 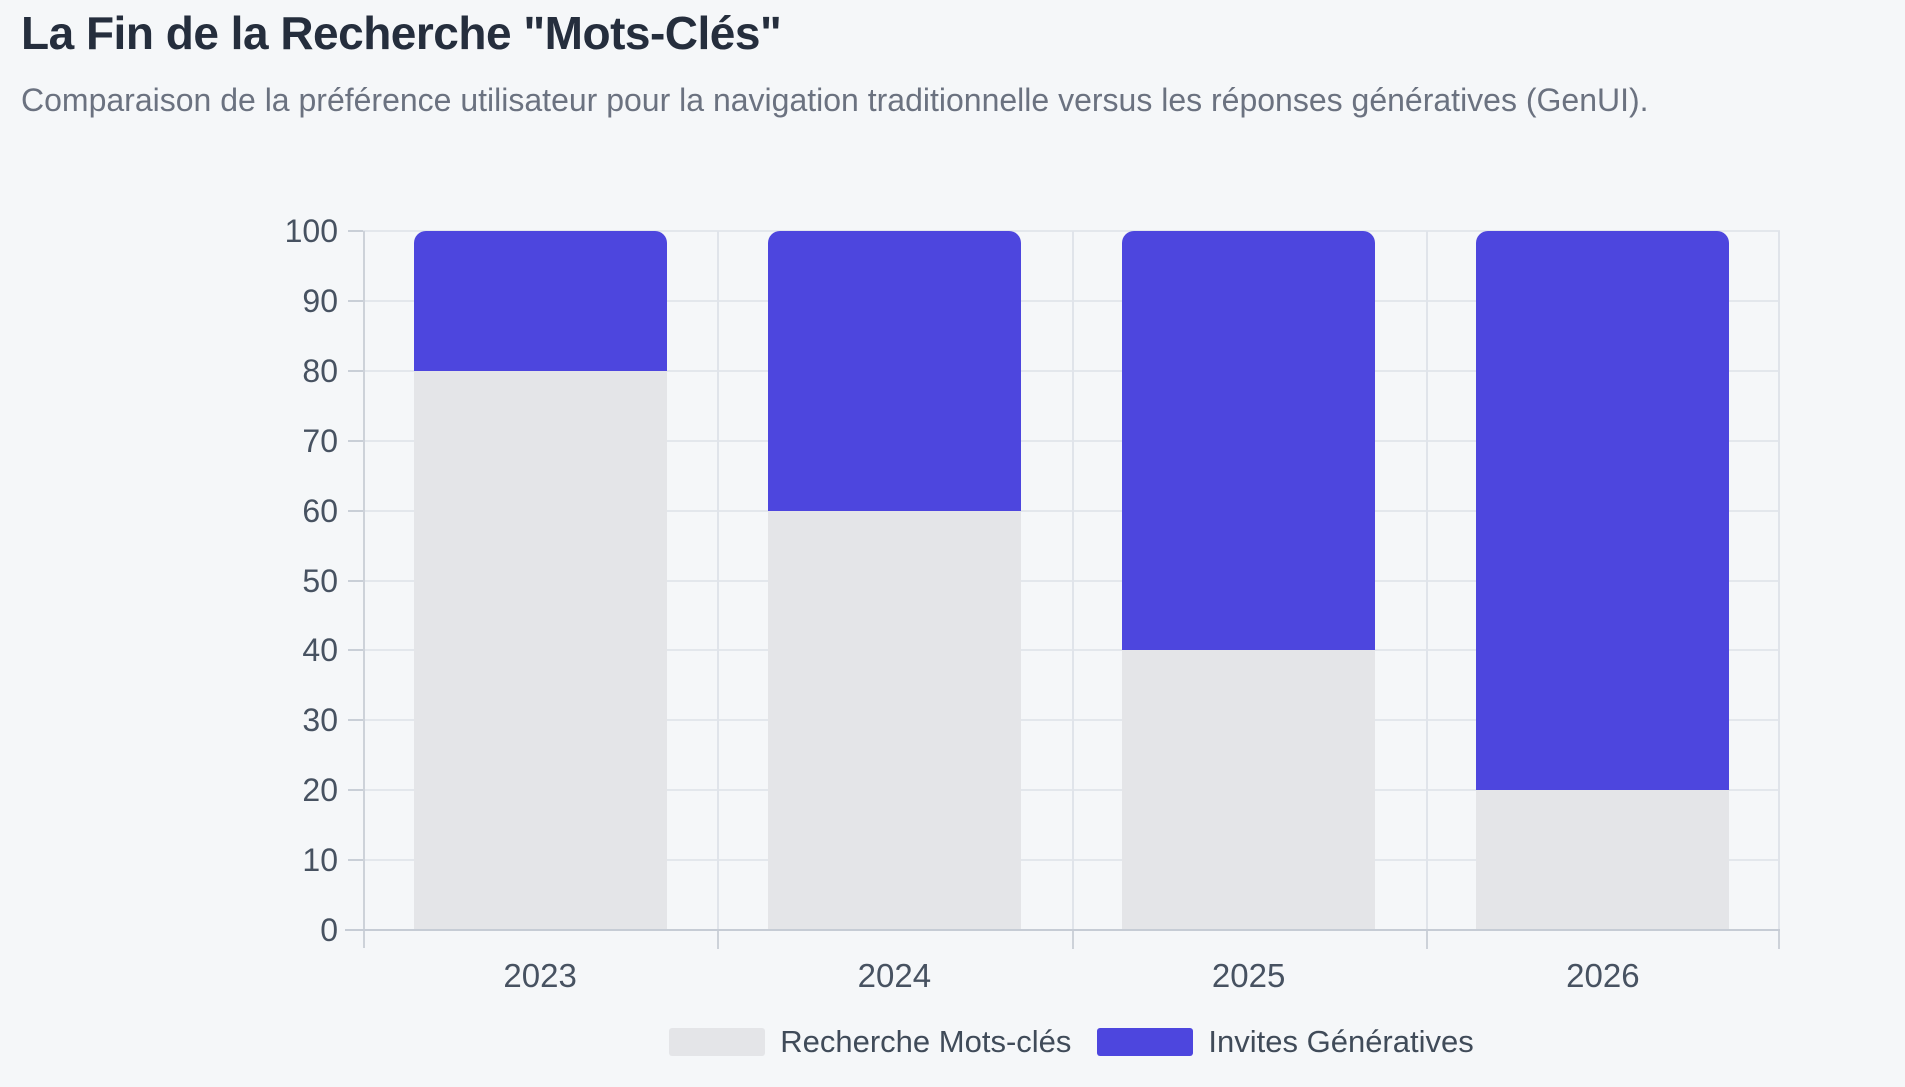 What do you see at coordinates (1603, 975) in the screenshot?
I see `x-axis-label-2026: 2026` at bounding box center [1603, 975].